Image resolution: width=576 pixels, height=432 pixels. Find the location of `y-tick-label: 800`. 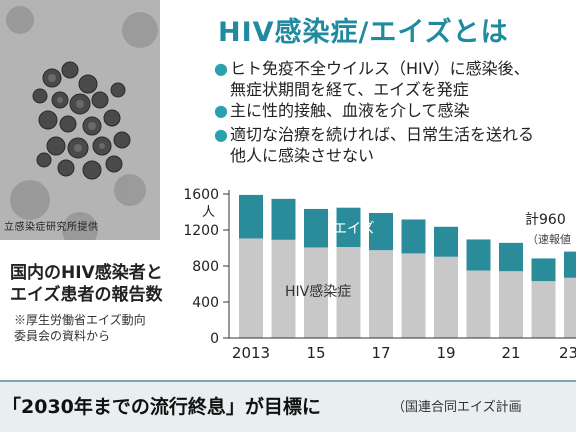

y-tick-label: 800 is located at coordinates (205, 267).